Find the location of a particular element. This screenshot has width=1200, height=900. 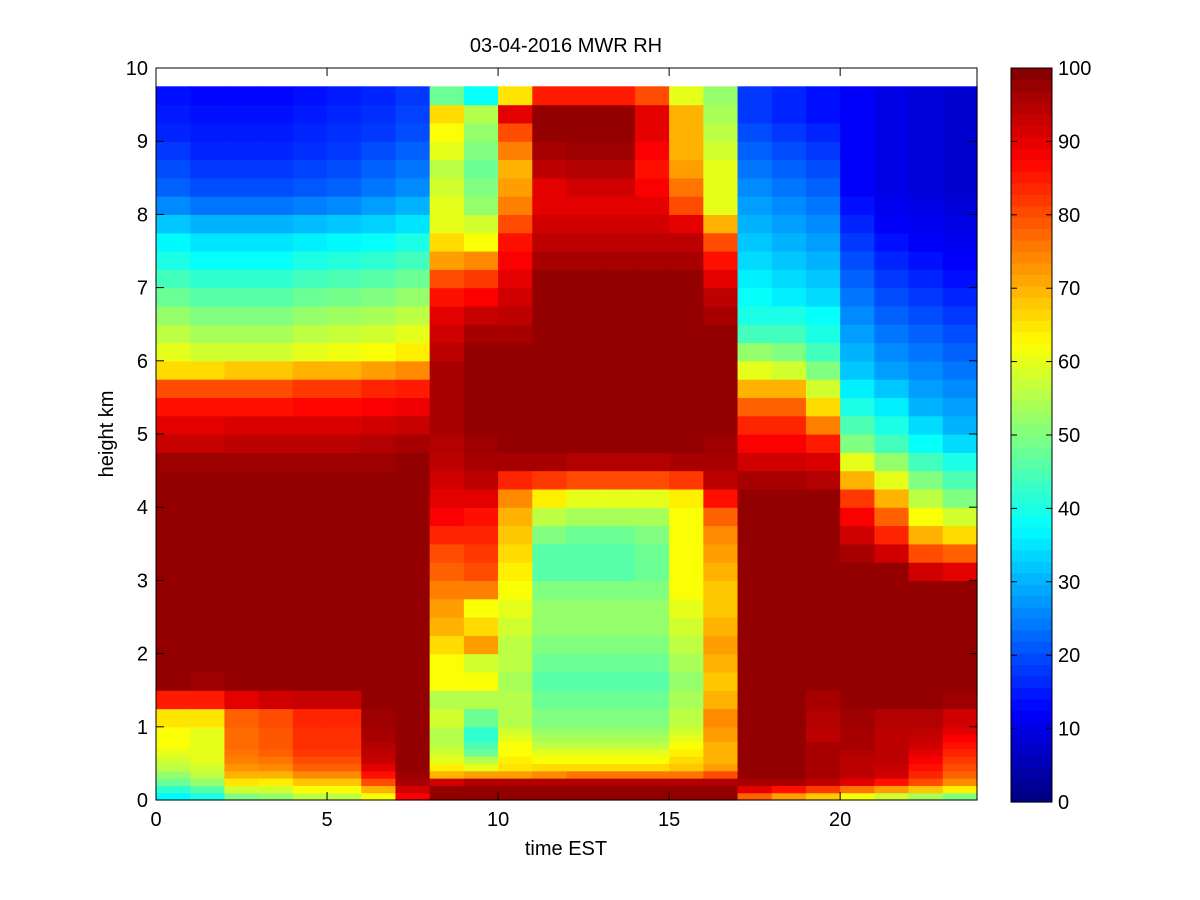

y-tick-label: 8 is located at coordinates (142, 215).